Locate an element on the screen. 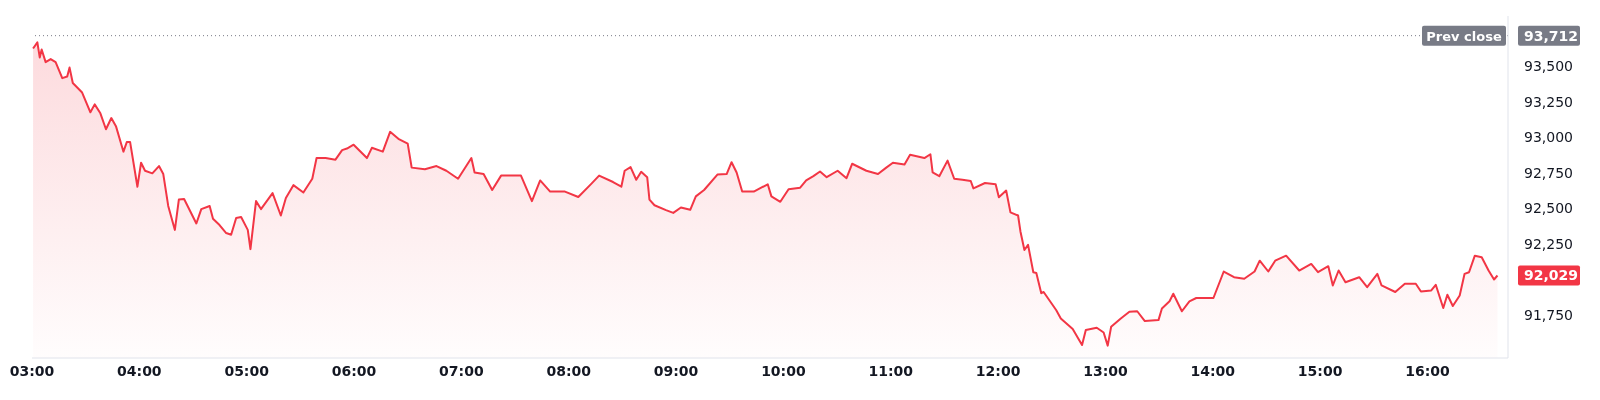 The width and height of the screenshot is (1600, 400). x-tick-label: 09:00 is located at coordinates (676, 370).